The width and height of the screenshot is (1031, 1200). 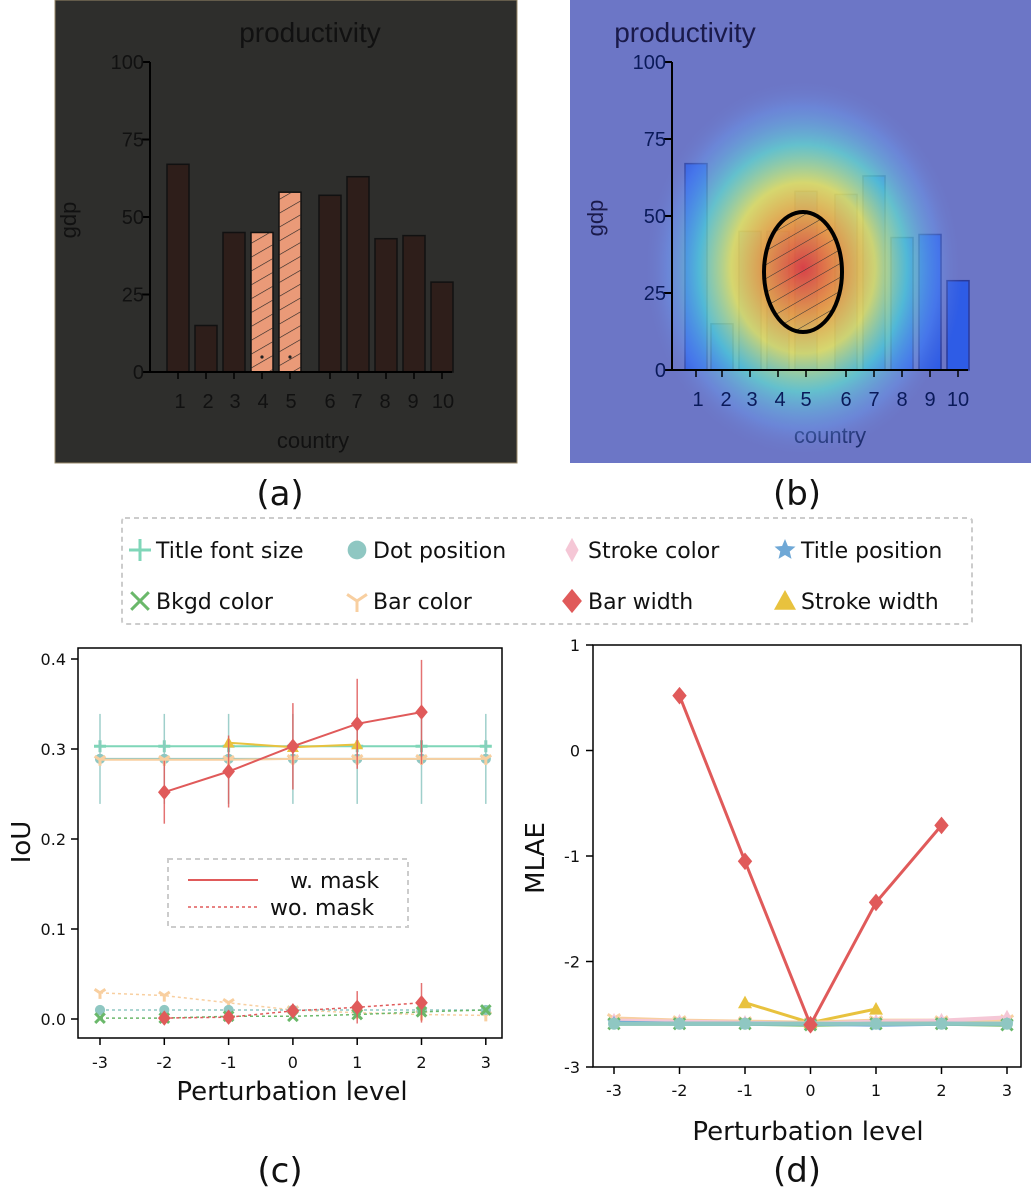 I want to click on panel-c-xlabel: Perturbation level, so click(x=291, y=1092).